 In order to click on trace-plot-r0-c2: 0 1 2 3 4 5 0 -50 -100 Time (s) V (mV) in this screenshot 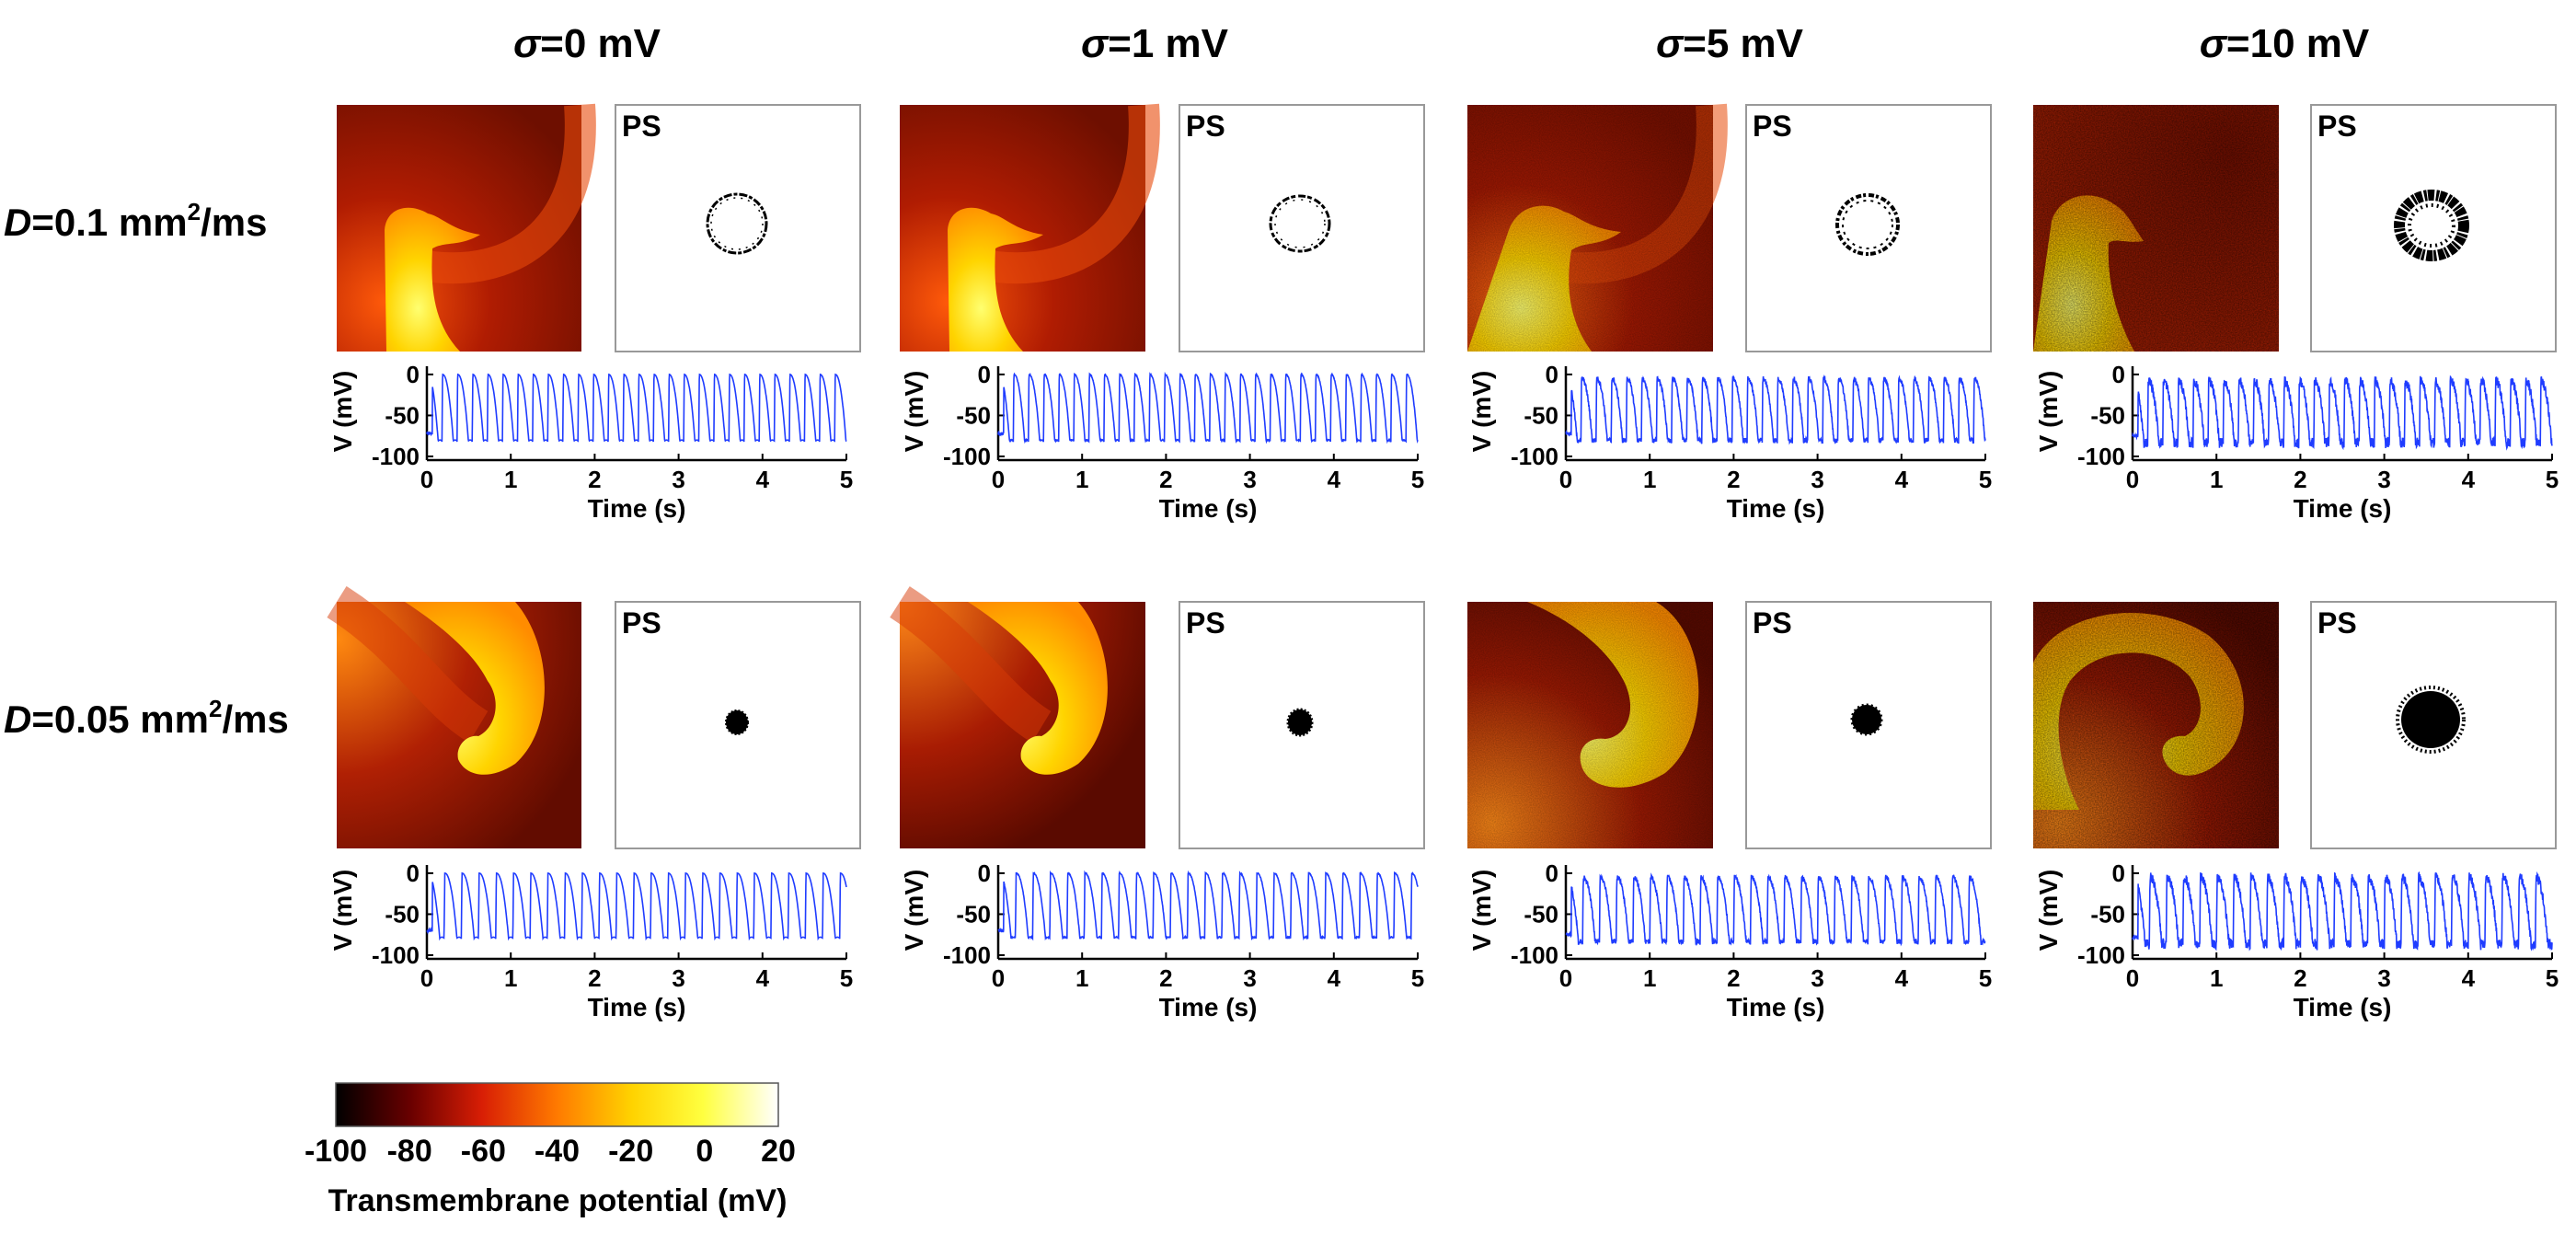, I will do `click(1729, 442)`.